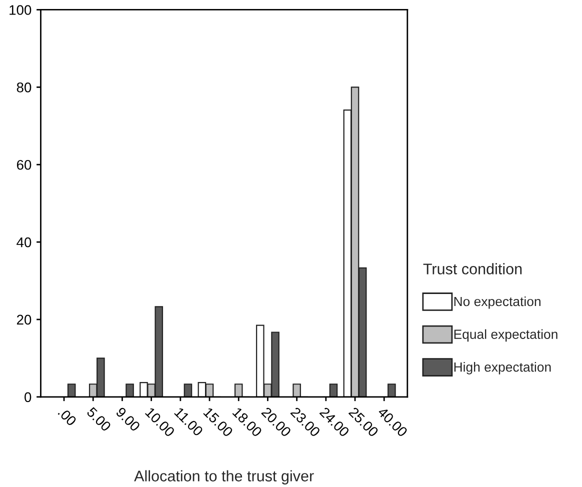 Image resolution: width=582 pixels, height=487 pixels. Describe the element at coordinates (68, 416) in the screenshot. I see `x-tick-label: .00` at that location.